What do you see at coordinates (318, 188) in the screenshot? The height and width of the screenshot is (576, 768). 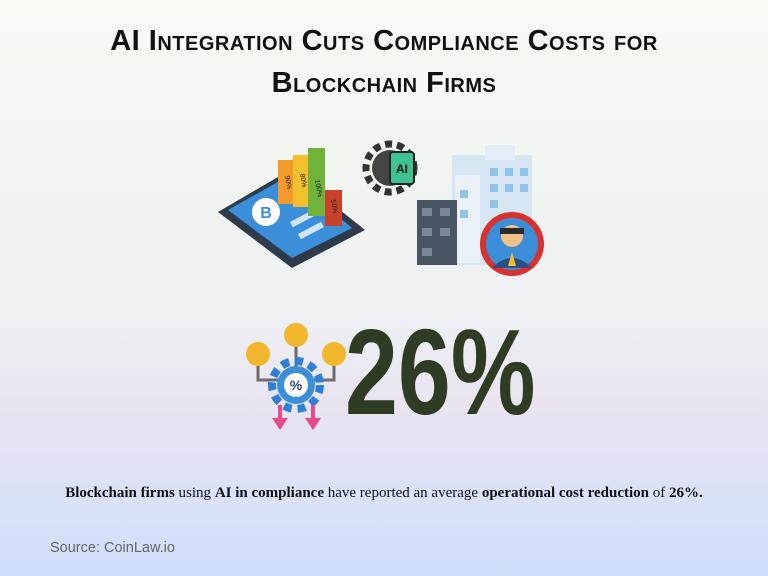 I see `bar-label: 100%` at bounding box center [318, 188].